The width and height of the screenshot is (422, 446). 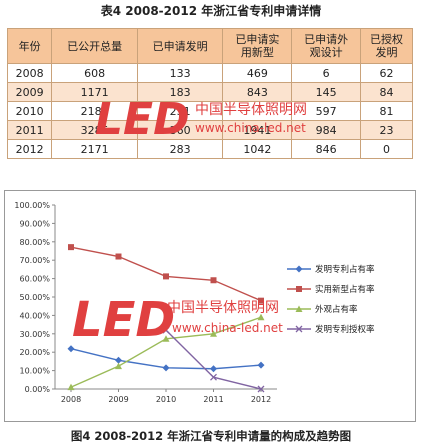 I want to click on table-cell, so click(x=257, y=111).